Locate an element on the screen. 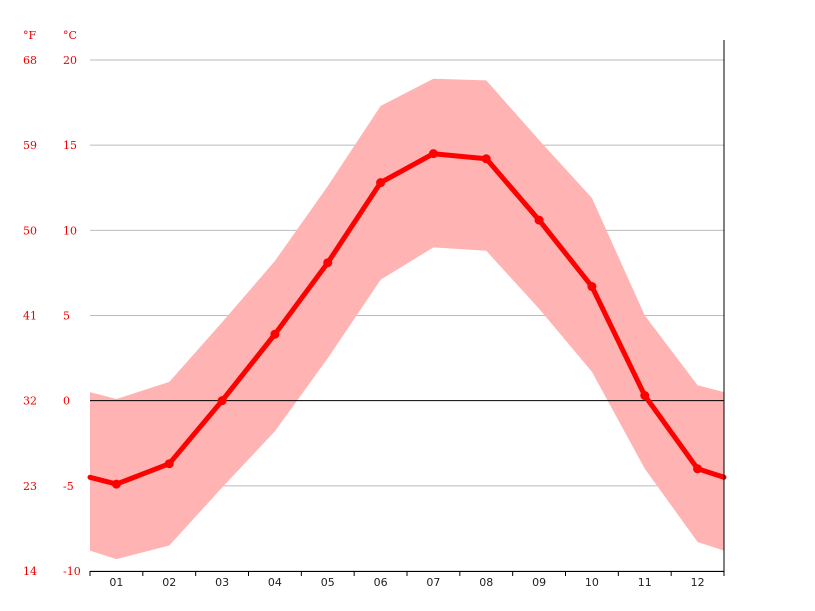  x-tick-label: 08 is located at coordinates (486, 582).